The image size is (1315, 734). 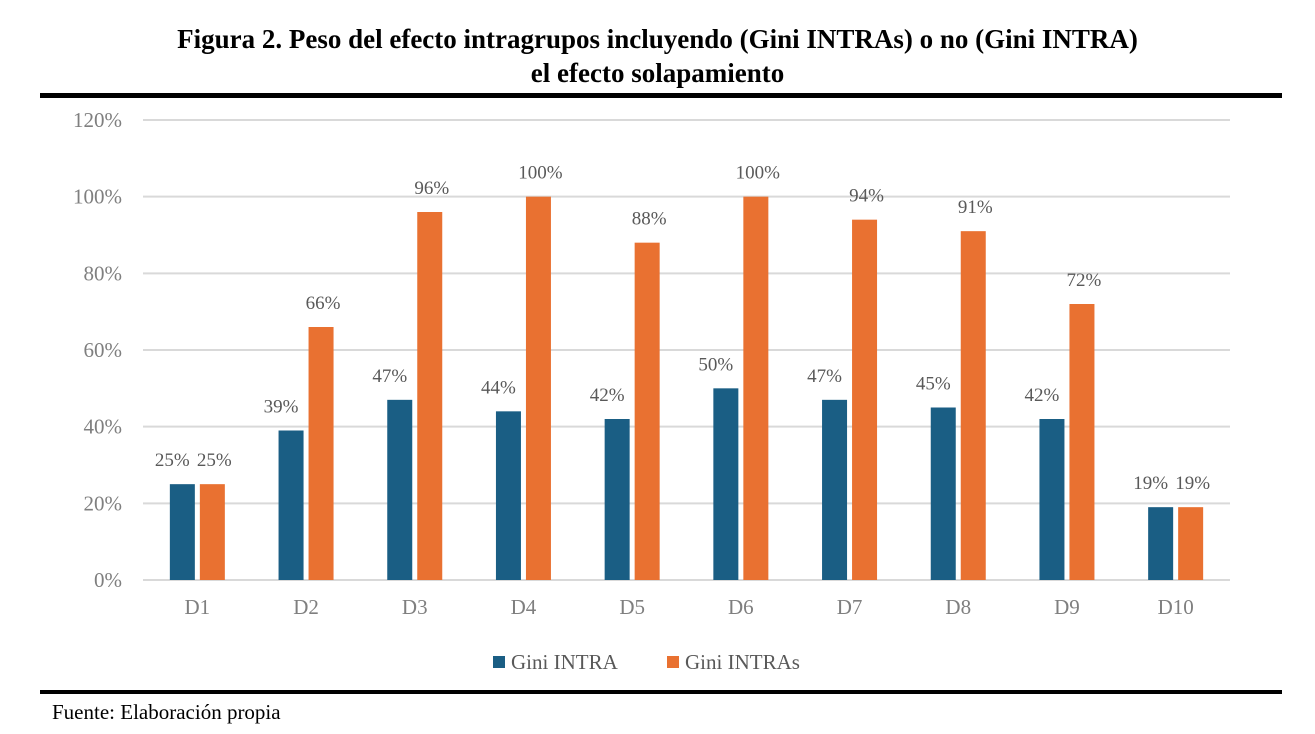 I want to click on legend-label: Gini INTRA, so click(x=565, y=662).